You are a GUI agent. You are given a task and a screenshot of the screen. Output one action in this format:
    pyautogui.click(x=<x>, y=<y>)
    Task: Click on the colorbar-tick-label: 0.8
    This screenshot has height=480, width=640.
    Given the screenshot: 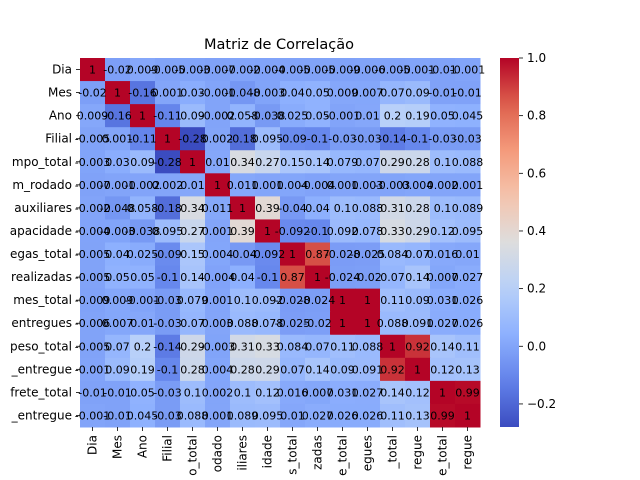 What is the action you would take?
    pyautogui.click(x=536, y=116)
    